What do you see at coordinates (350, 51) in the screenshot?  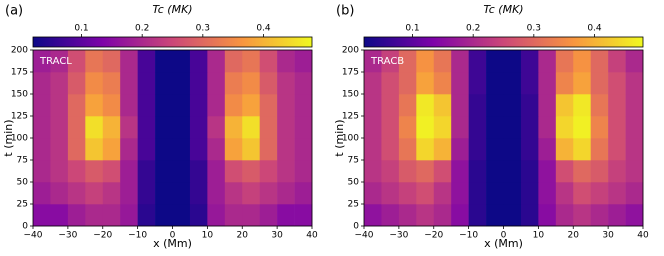 I see `y-tick-label: 200` at bounding box center [350, 51].